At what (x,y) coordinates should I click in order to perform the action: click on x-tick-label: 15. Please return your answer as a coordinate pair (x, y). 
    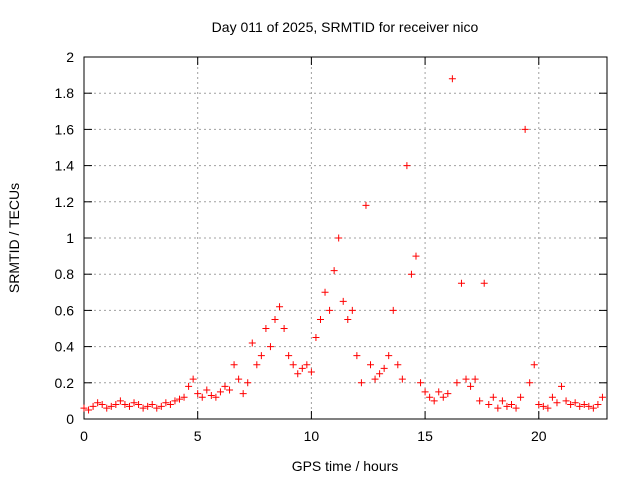
    Looking at the image, I should click on (425, 436).